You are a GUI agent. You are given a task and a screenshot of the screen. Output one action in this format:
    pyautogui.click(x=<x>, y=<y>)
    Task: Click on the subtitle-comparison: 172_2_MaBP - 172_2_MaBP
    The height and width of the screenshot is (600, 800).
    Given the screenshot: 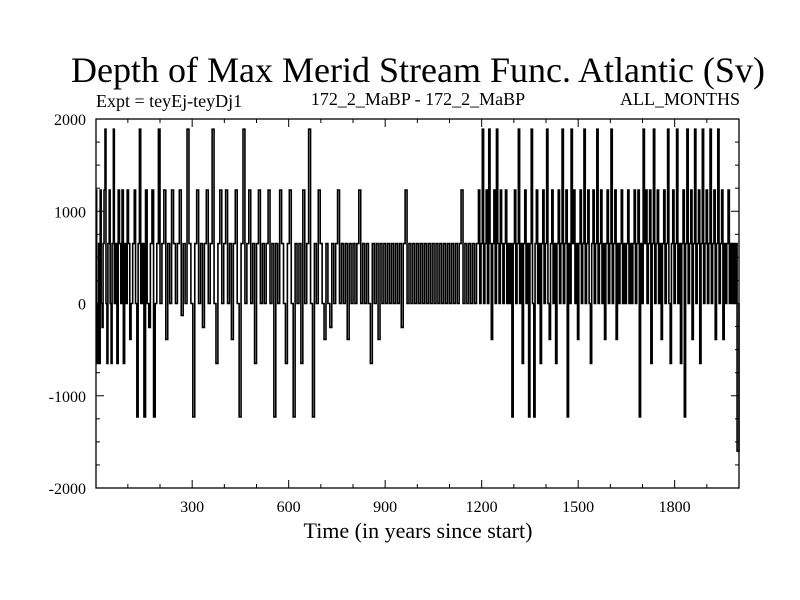 What is the action you would take?
    pyautogui.click(x=418, y=99)
    